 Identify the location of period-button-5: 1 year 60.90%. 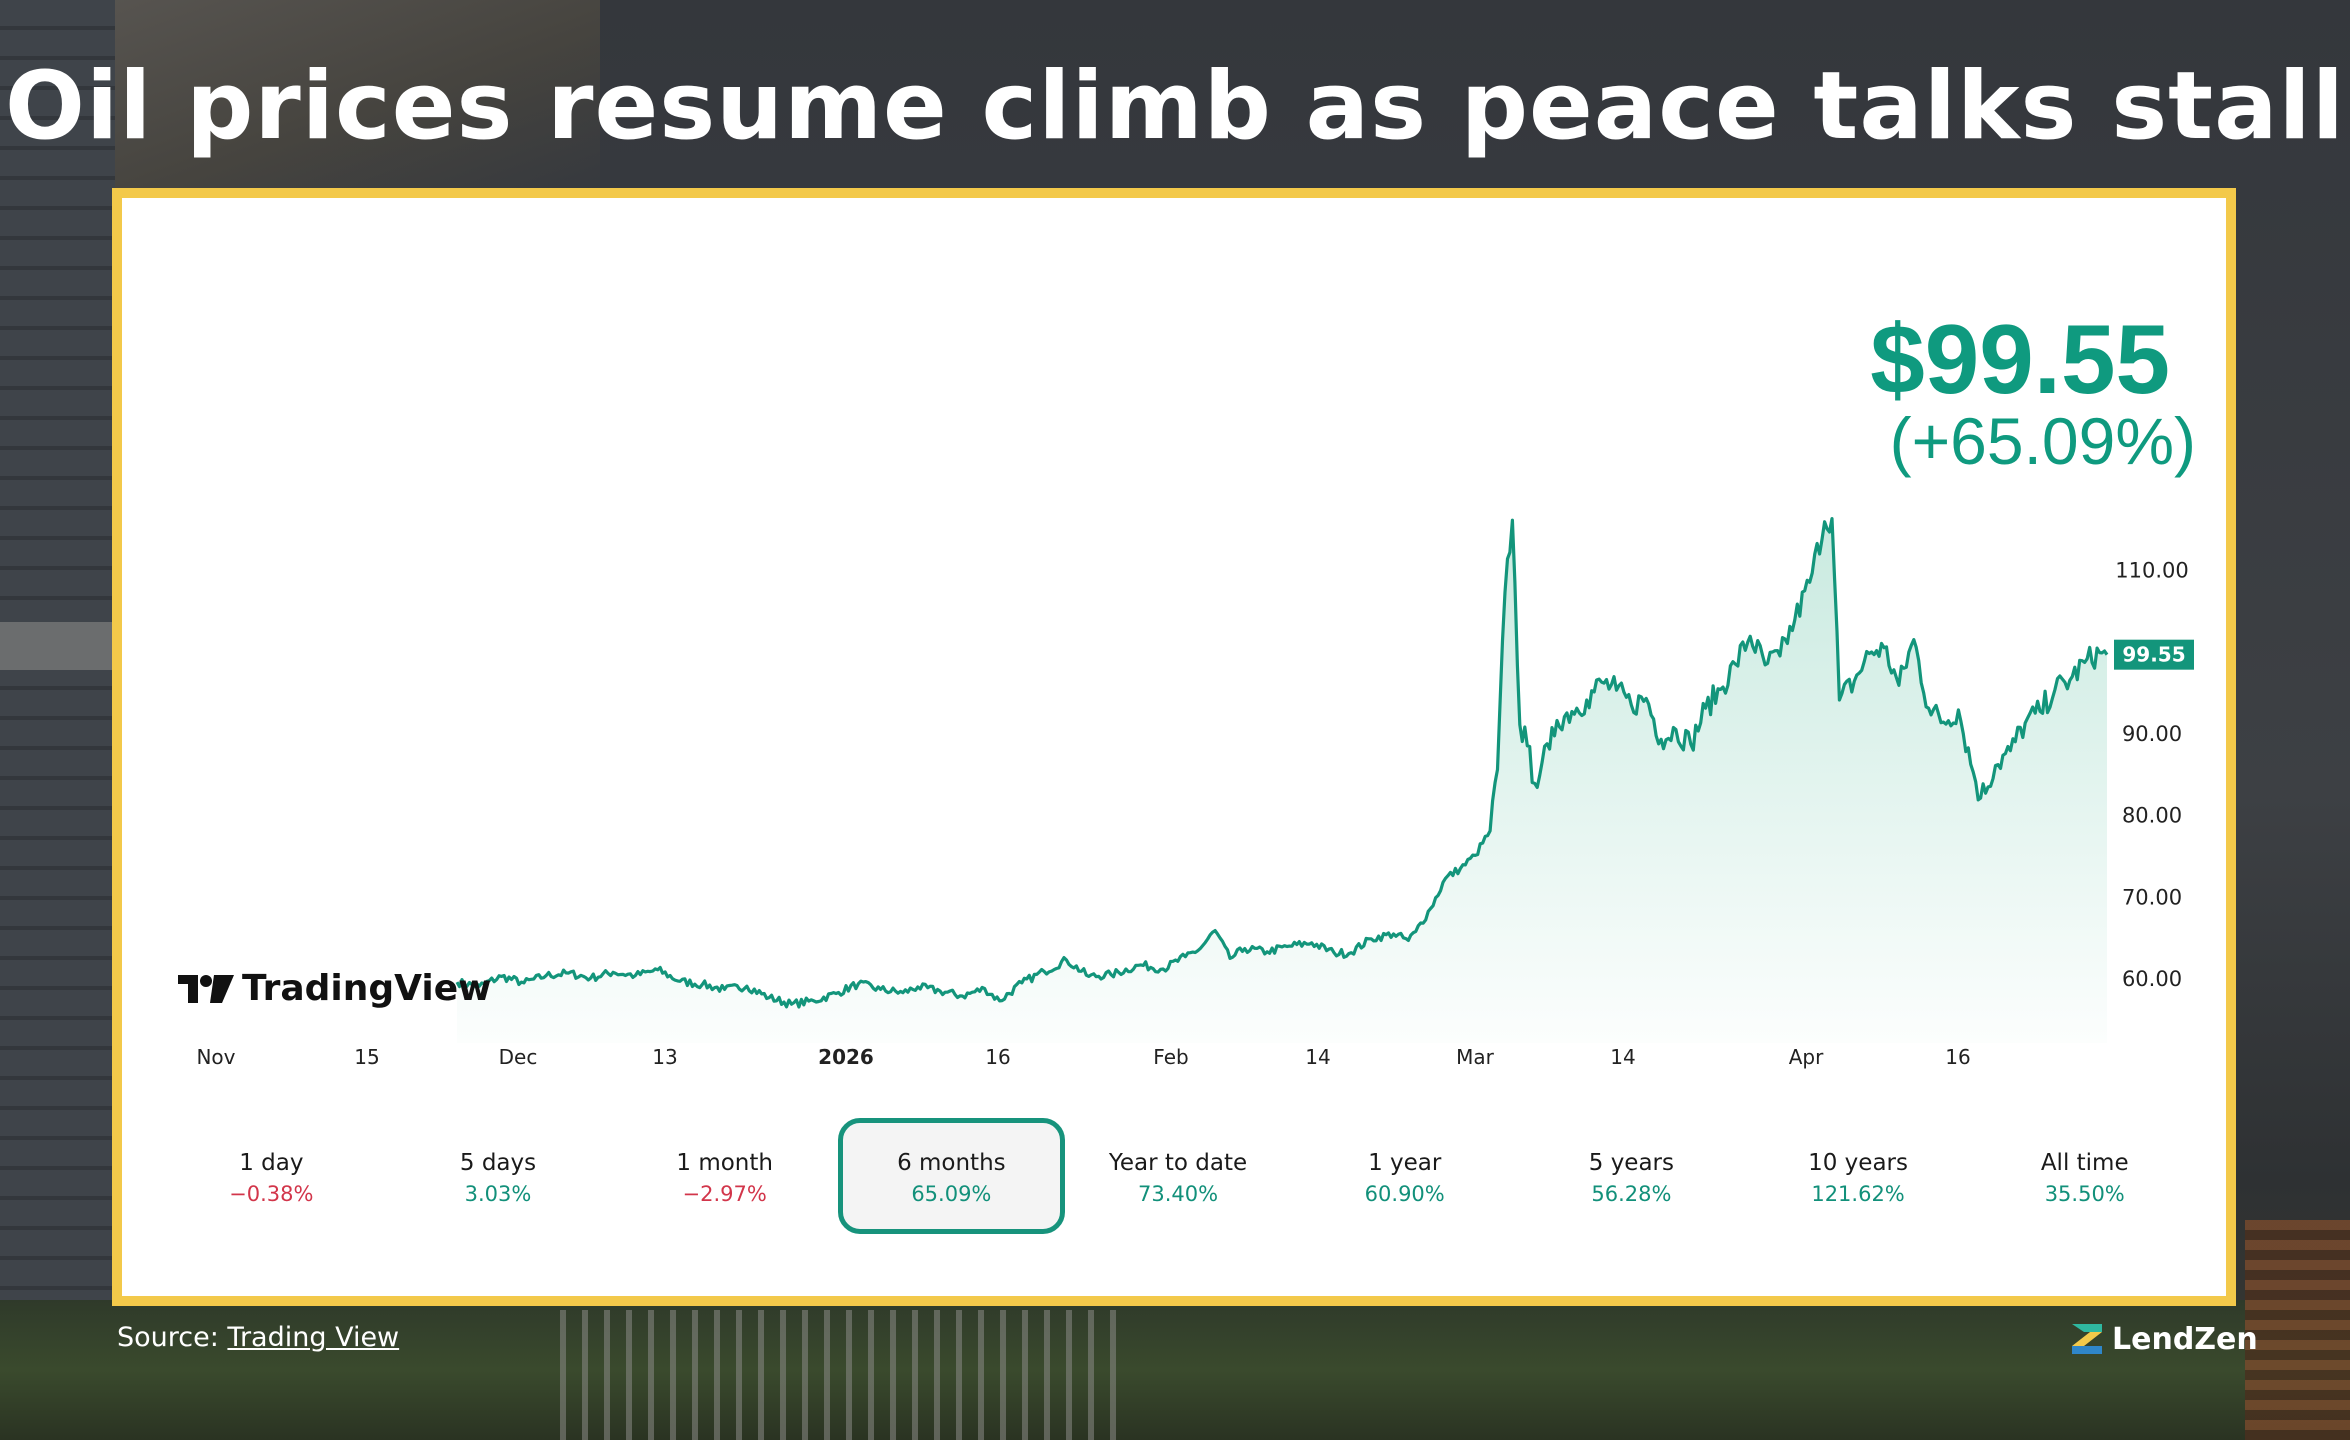
(1404, 1176).